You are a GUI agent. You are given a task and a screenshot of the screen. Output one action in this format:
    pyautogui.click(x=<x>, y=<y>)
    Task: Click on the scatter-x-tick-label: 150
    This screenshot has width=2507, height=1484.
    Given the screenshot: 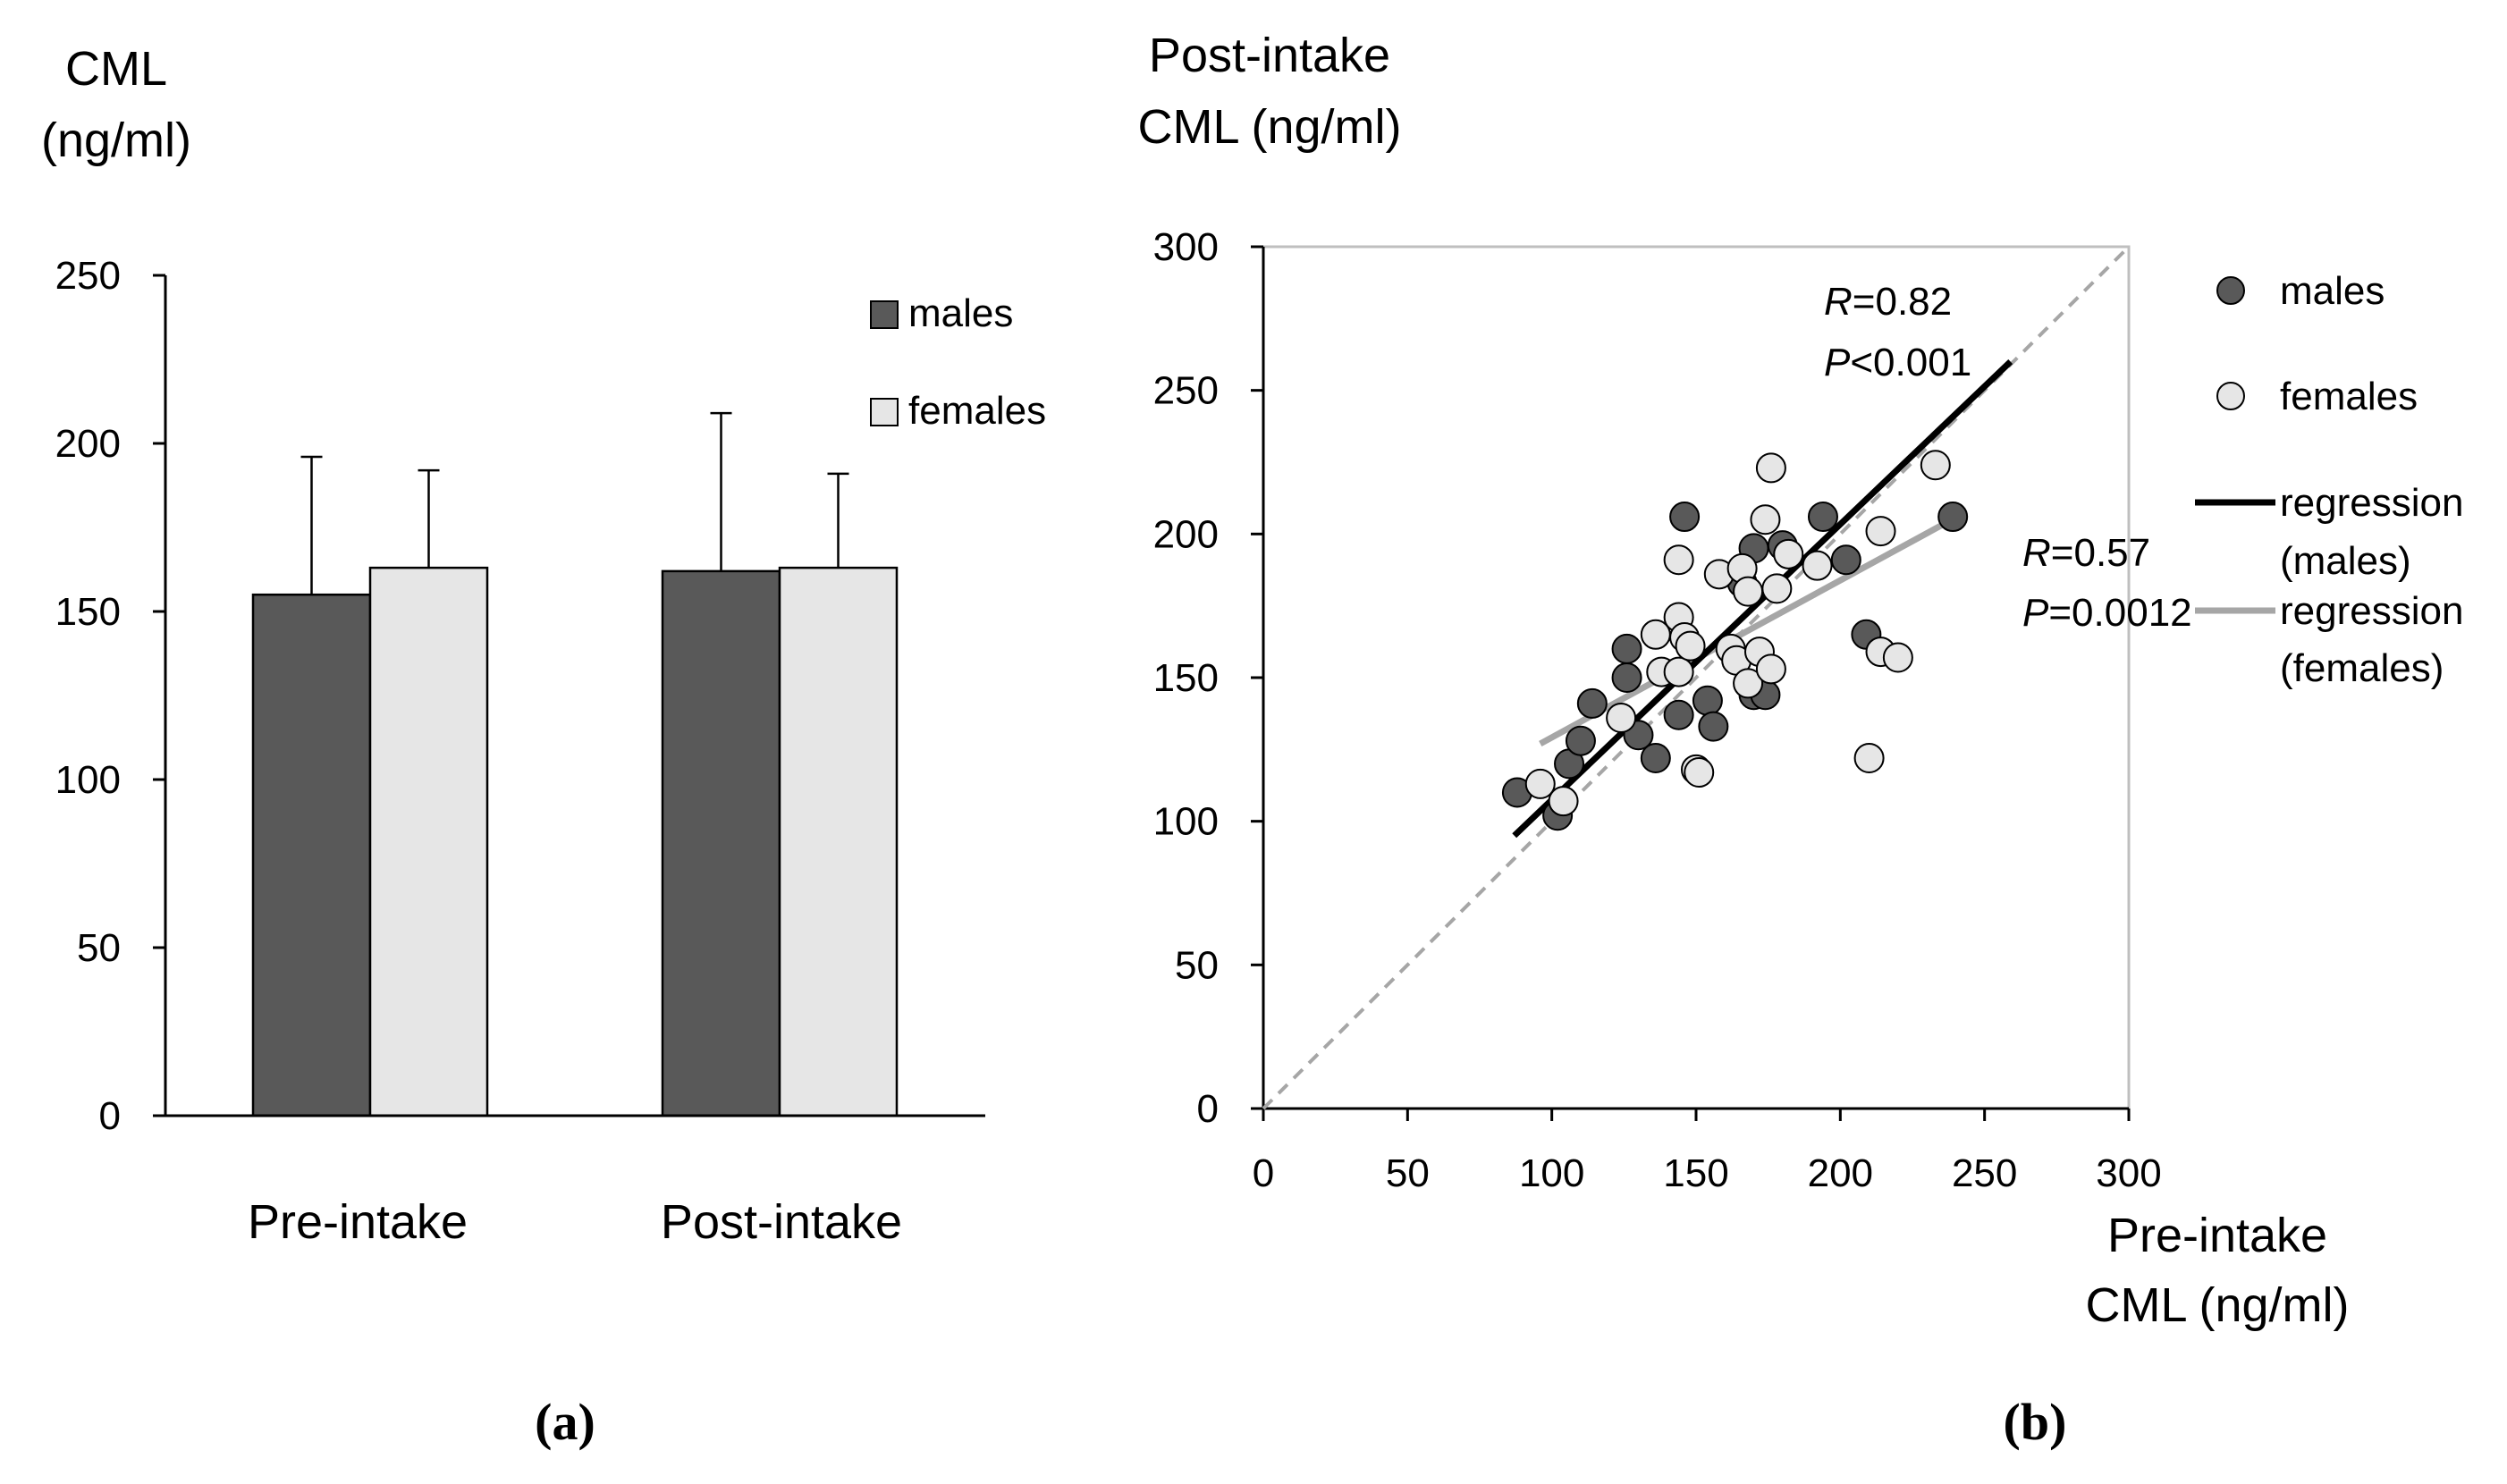 What is the action you would take?
    pyautogui.click(x=1696, y=1173)
    